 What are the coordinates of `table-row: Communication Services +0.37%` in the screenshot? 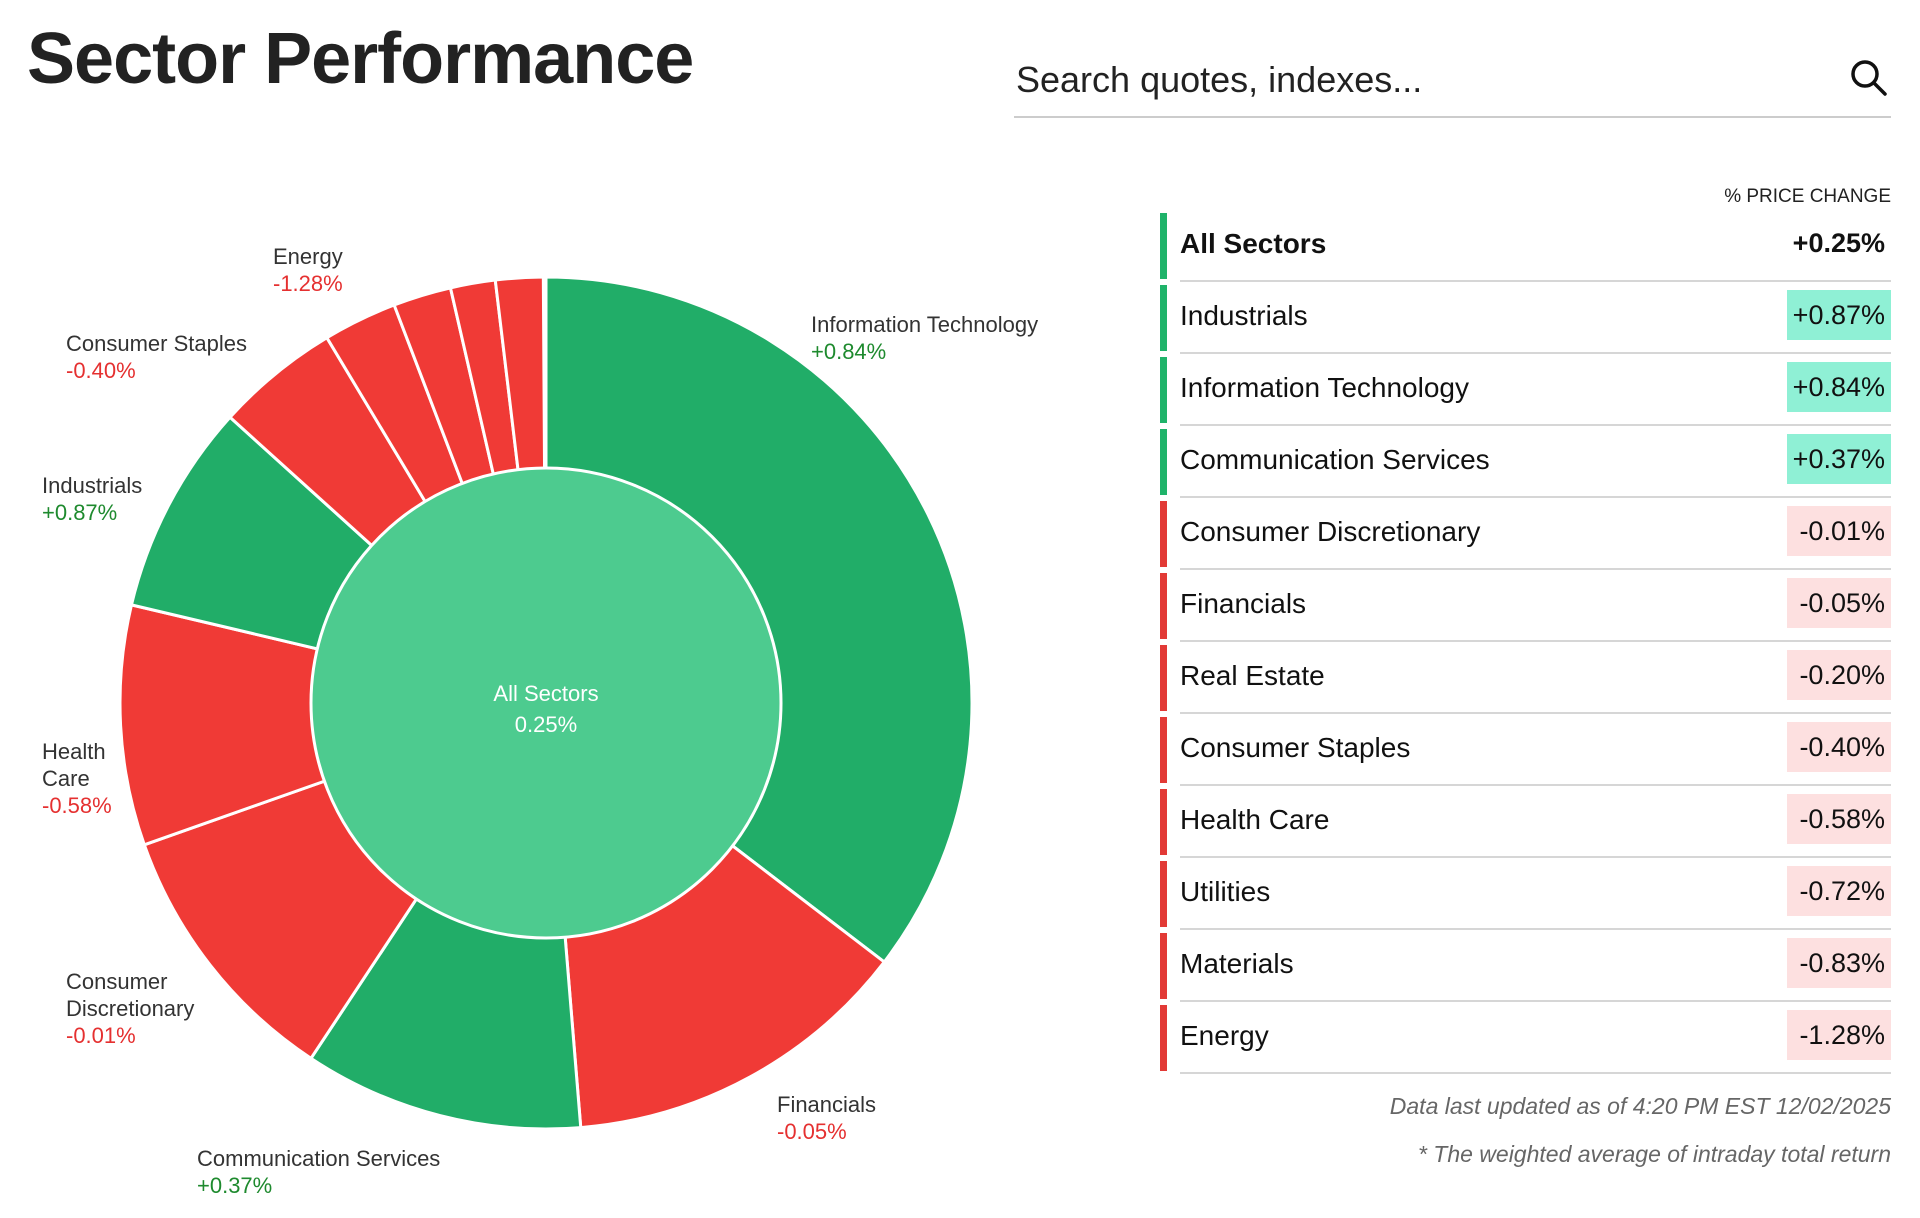 It's located at (1525, 462).